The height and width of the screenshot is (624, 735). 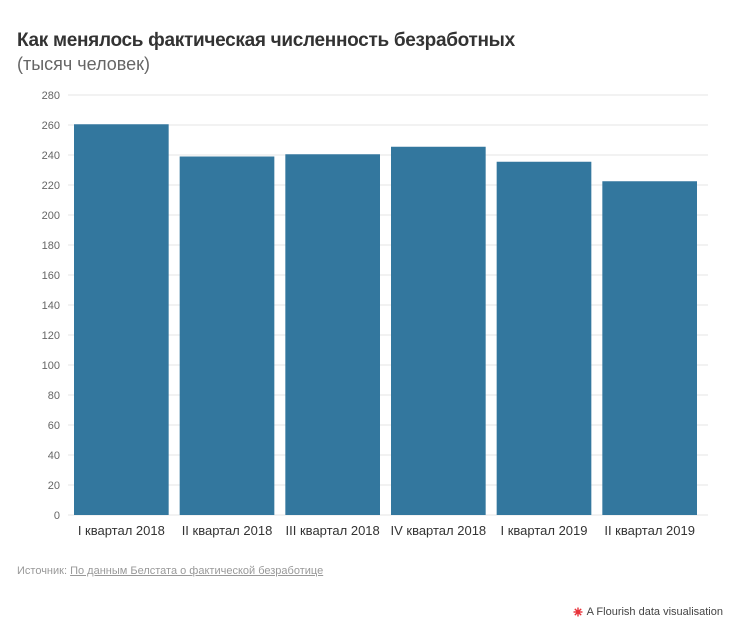 What do you see at coordinates (54, 456) in the screenshot?
I see `y-tick-label: 40` at bounding box center [54, 456].